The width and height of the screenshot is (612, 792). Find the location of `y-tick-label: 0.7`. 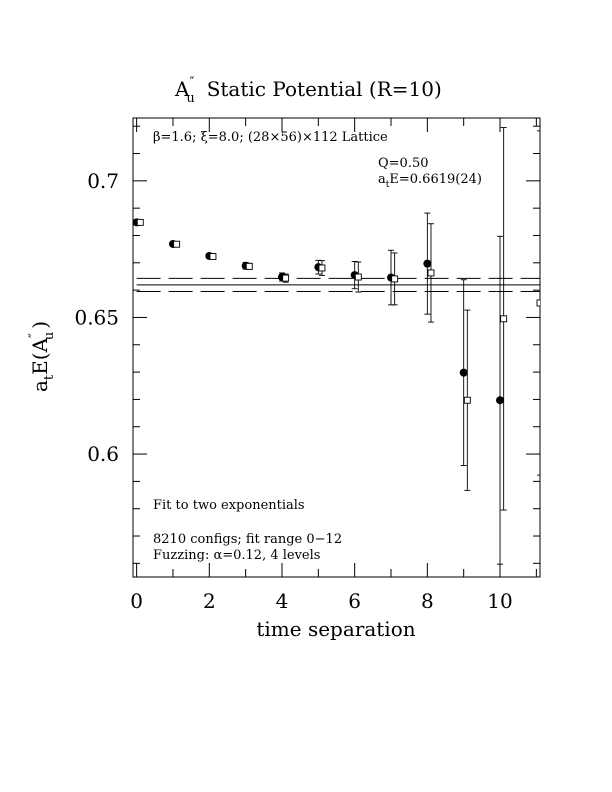

y-tick-label: 0.7 is located at coordinates (103, 181).